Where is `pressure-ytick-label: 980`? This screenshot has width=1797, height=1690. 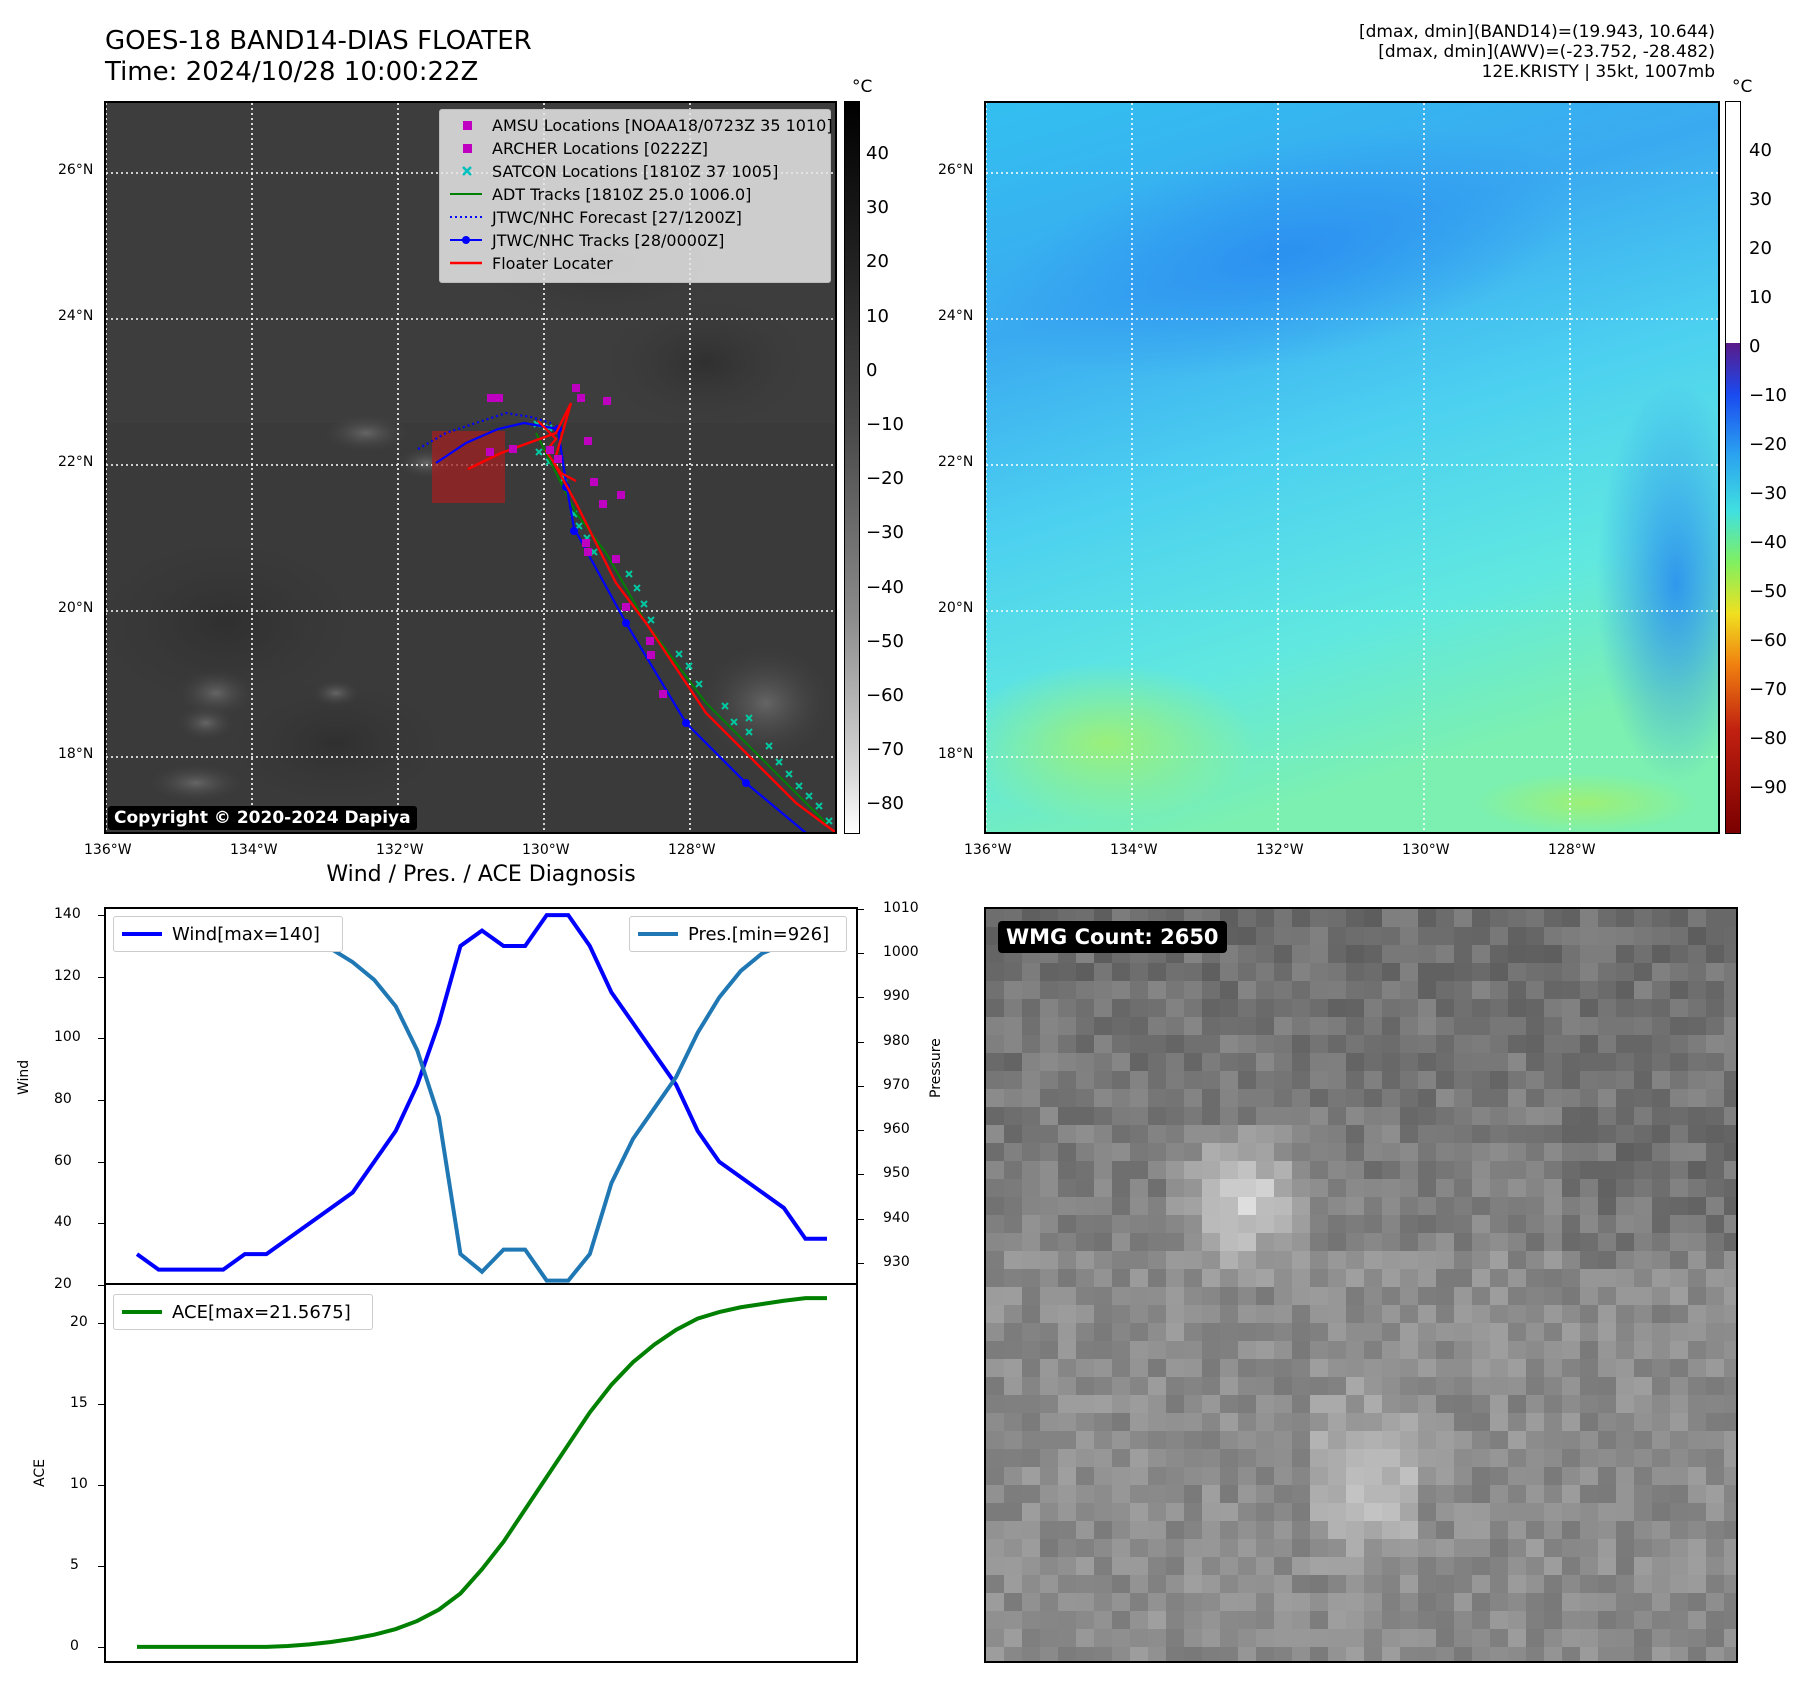 pressure-ytick-label: 980 is located at coordinates (896, 1040).